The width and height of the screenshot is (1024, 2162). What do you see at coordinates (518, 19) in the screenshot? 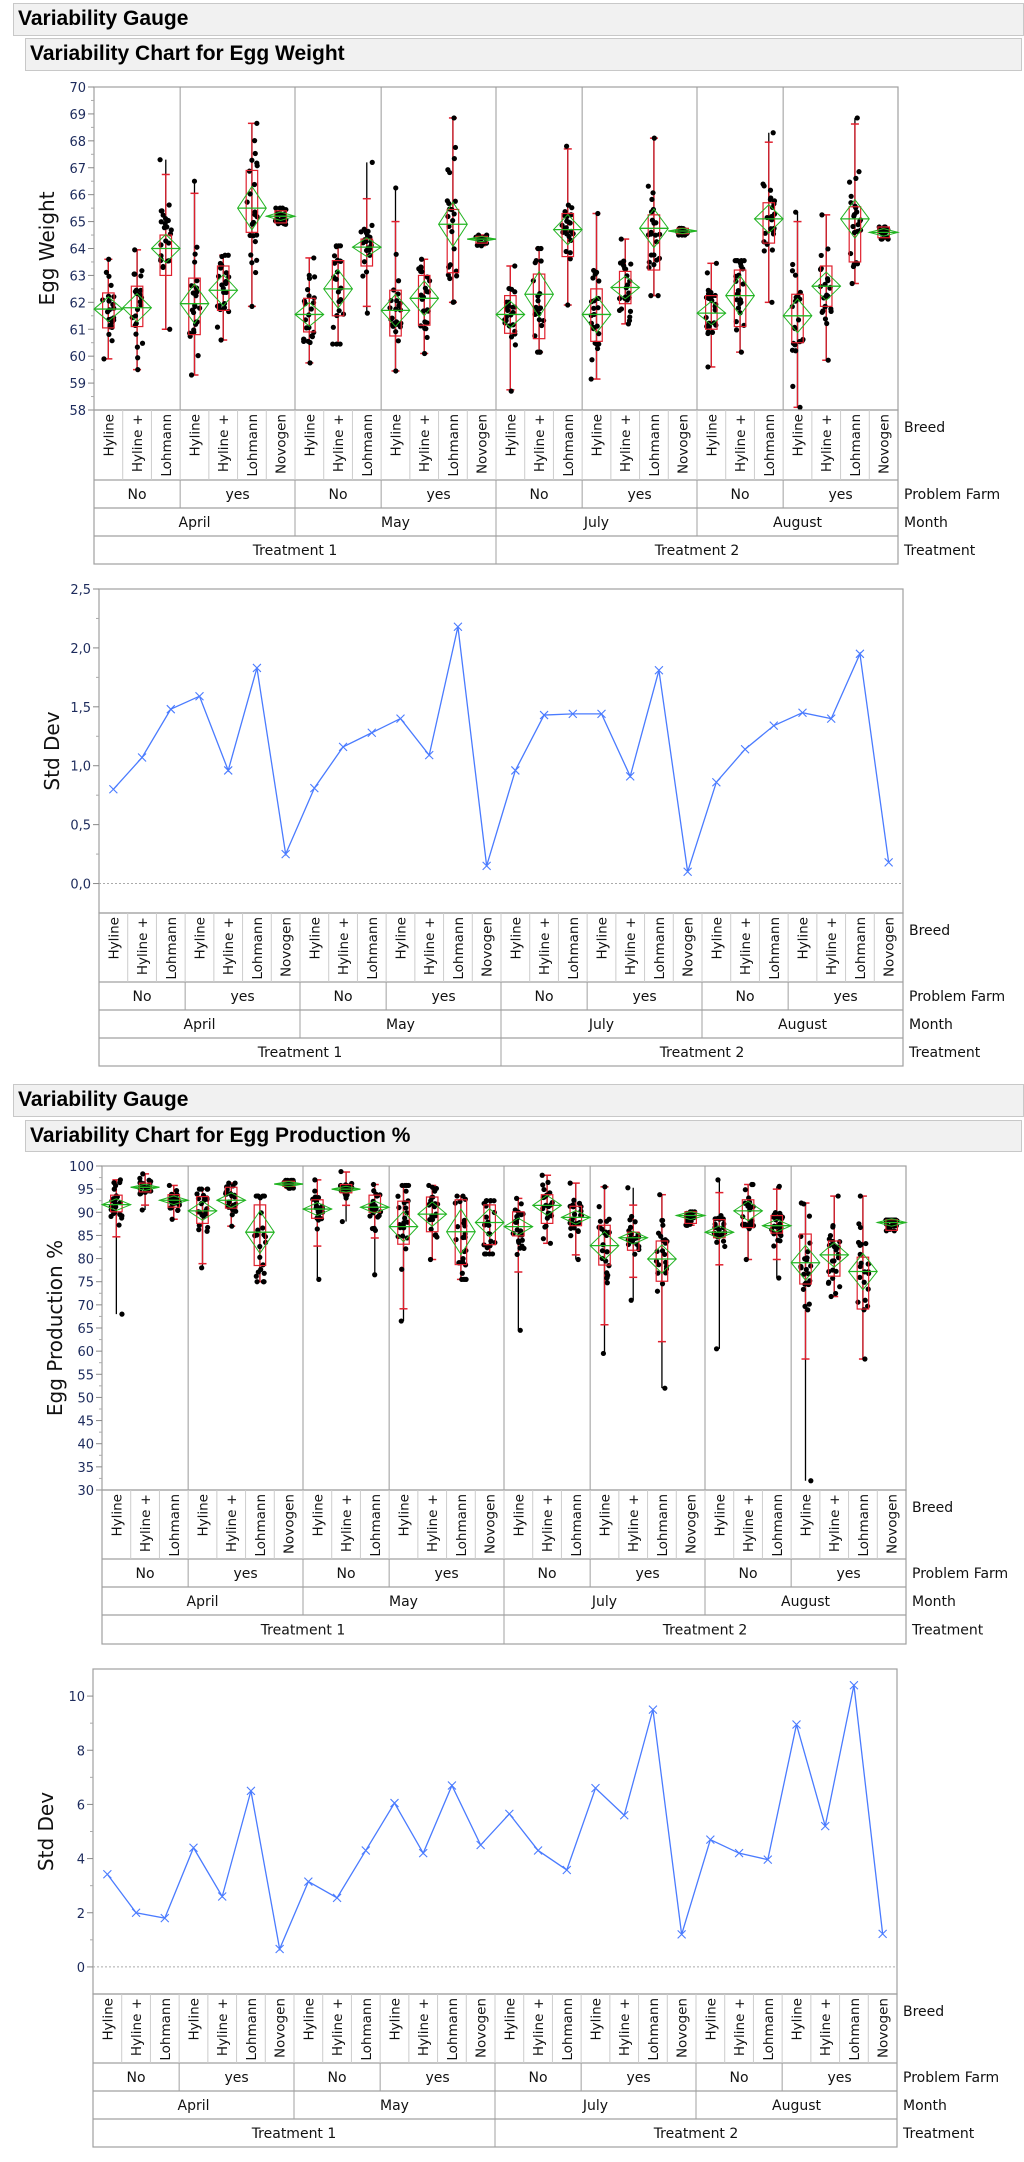
I see `section-header-egg-weight: Variability Gauge` at bounding box center [518, 19].